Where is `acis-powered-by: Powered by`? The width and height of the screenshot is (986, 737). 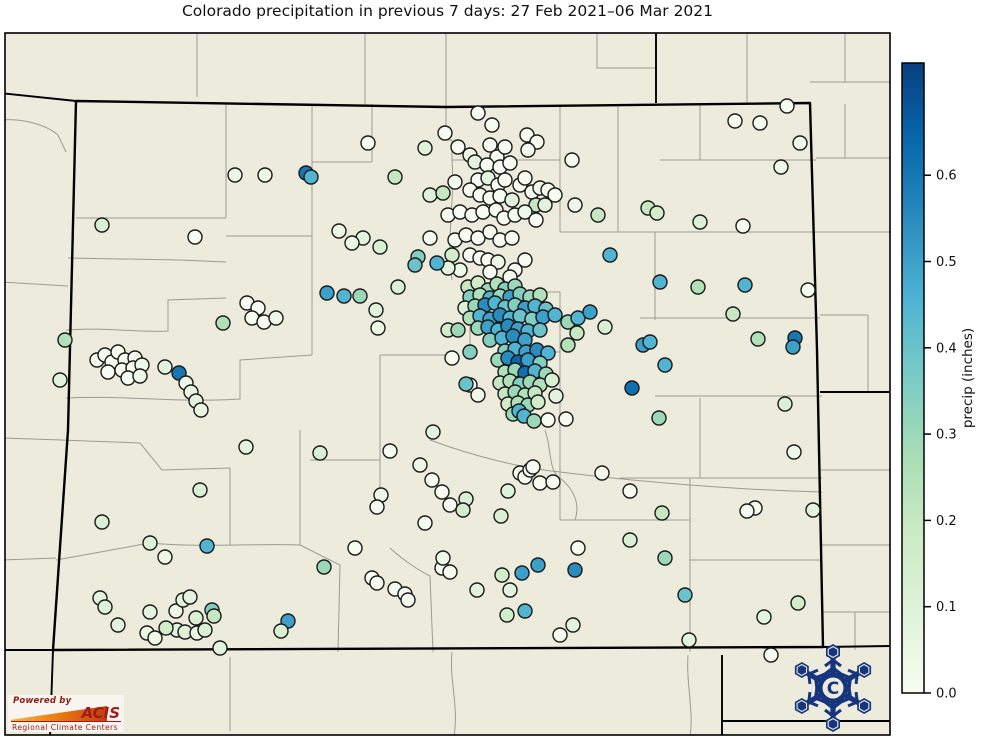
acis-powered-by: Powered by is located at coordinates (42, 701).